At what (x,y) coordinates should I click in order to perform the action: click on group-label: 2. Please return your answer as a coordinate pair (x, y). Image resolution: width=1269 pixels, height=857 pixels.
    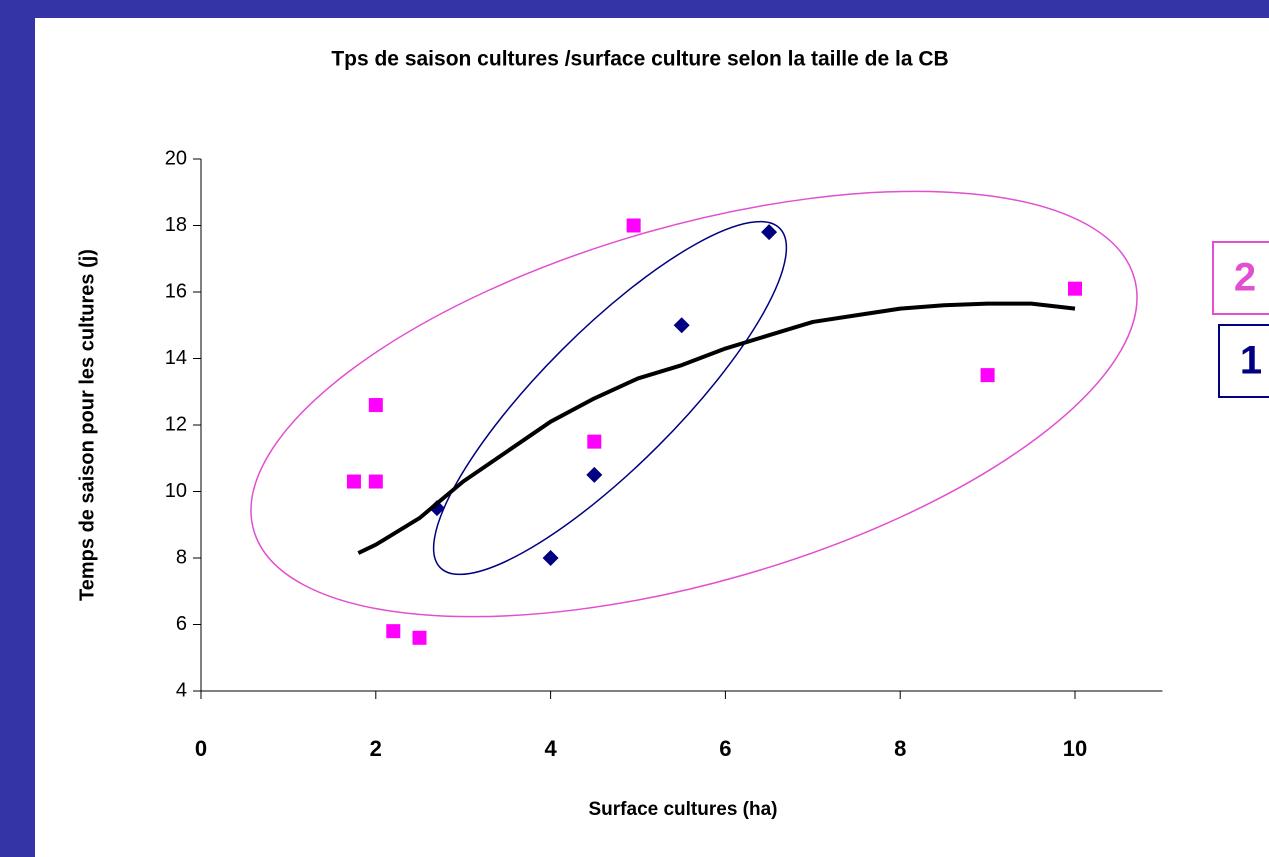
    Looking at the image, I should click on (1245, 278).